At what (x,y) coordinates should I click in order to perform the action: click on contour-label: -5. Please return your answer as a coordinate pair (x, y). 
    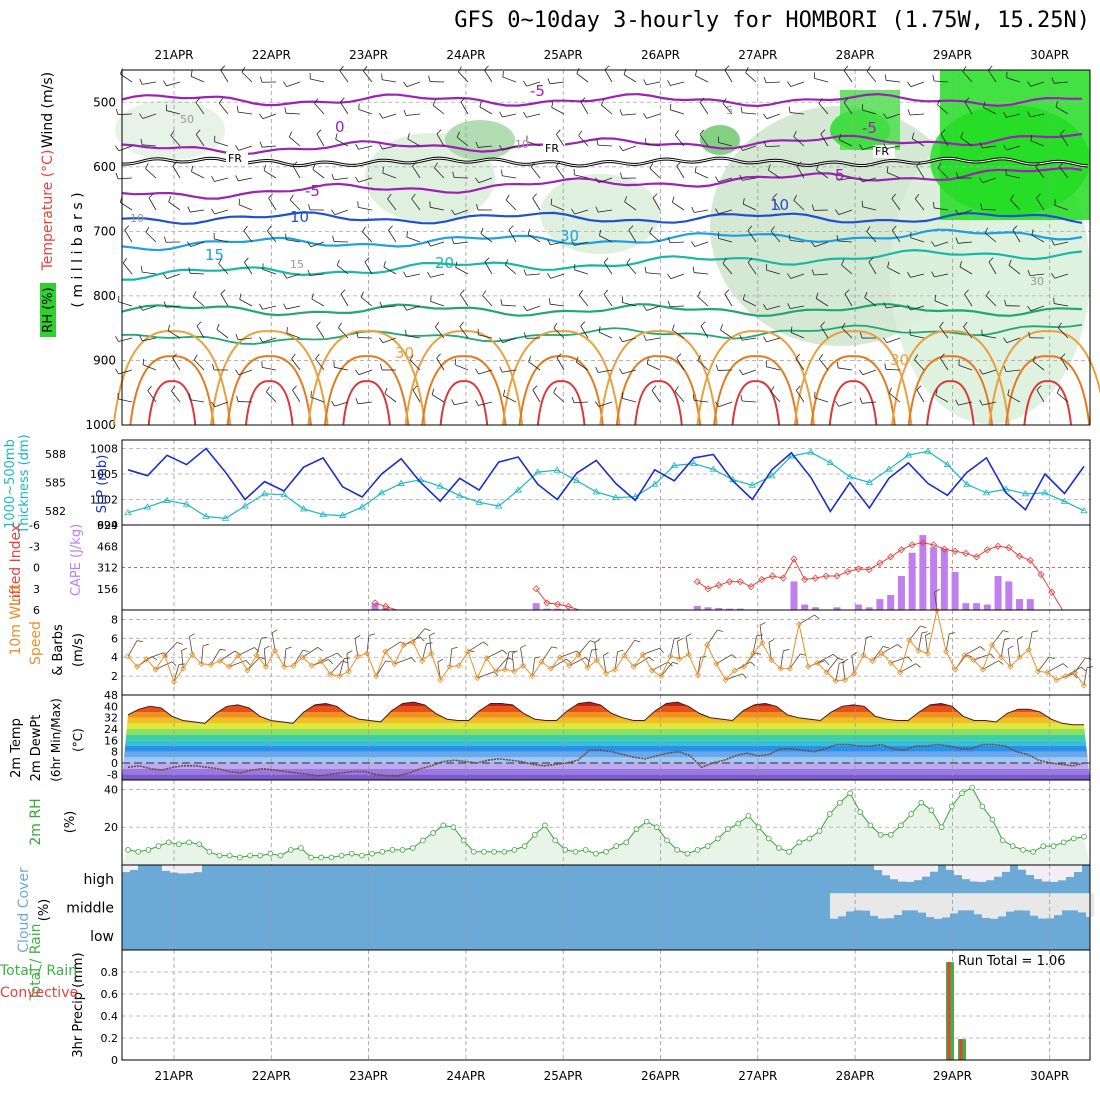
    Looking at the image, I should click on (869, 128).